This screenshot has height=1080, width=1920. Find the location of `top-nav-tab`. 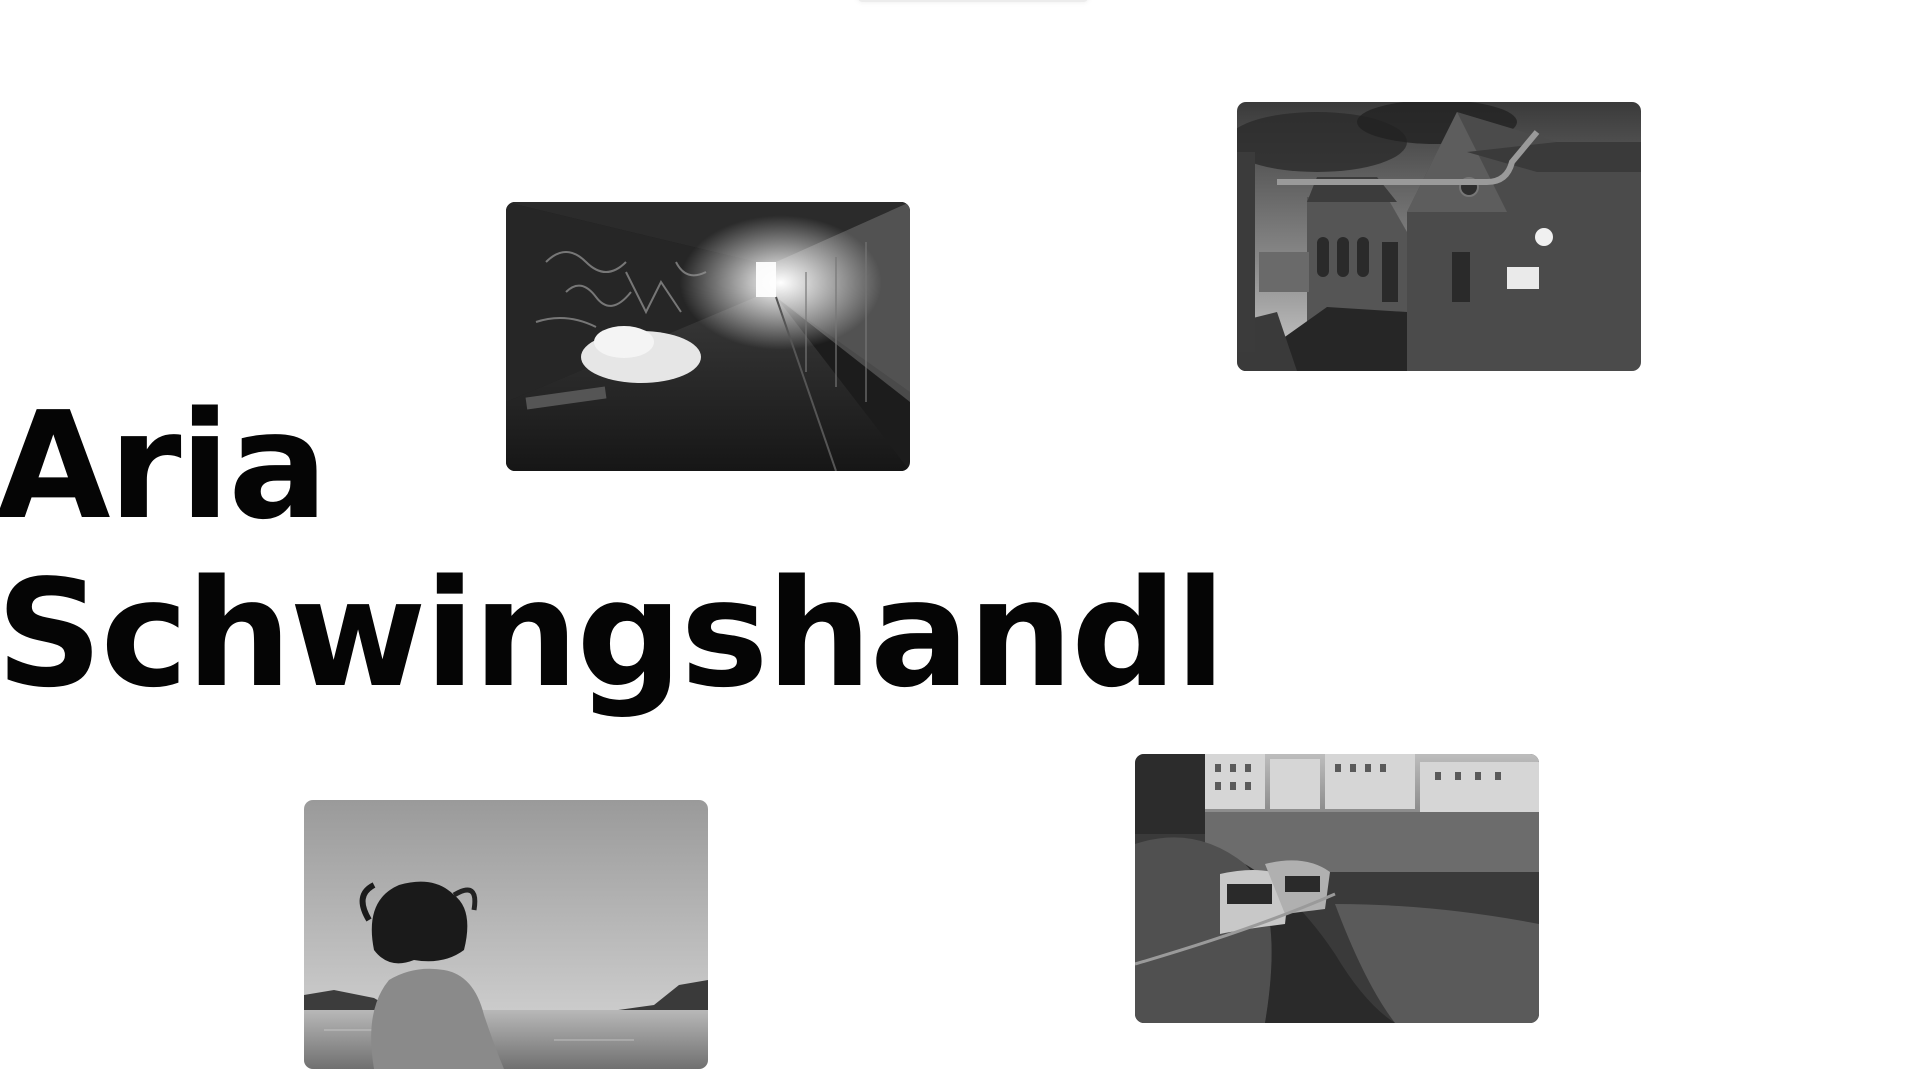

top-nav-tab is located at coordinates (973, 1).